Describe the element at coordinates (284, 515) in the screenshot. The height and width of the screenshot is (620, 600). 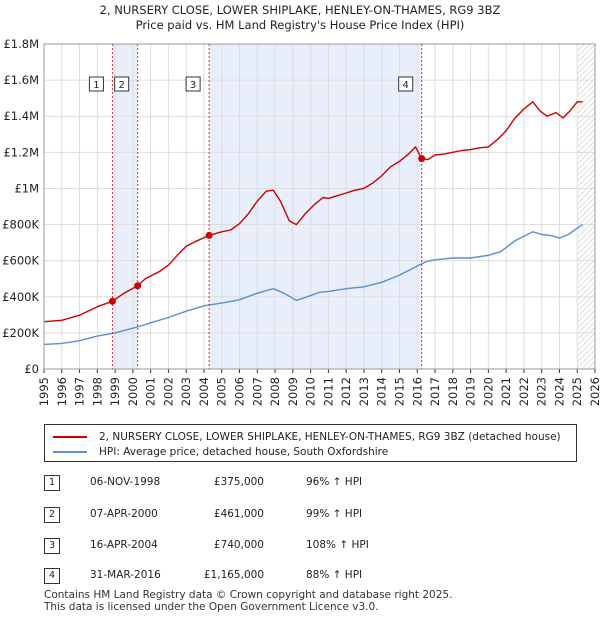
I see `table-row: 2 07-APR-2000 £461,000 99% ↑ HPI` at that location.